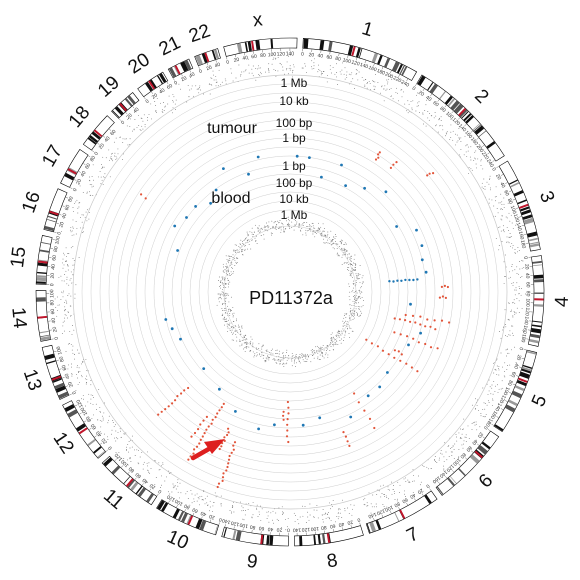 Image resolution: width=580 pixels, height=580 pixels. What do you see at coordinates (303, 425) in the screenshot?
I see `blood-point` at bounding box center [303, 425].